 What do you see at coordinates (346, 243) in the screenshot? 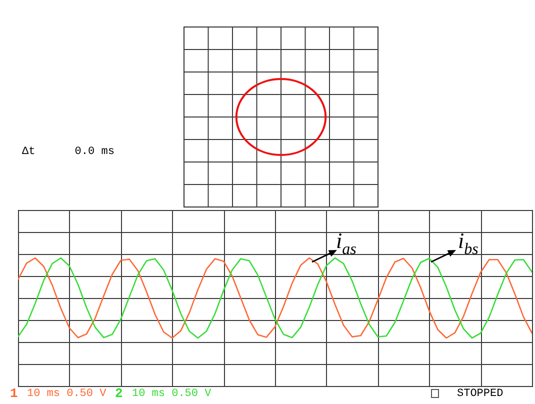
I see `annotation: i$_{as}$` at bounding box center [346, 243].